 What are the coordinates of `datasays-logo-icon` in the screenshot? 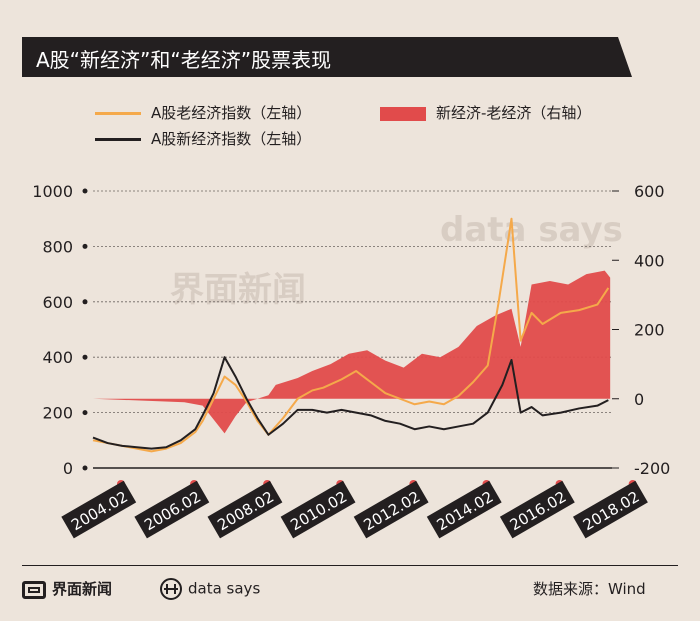 It's located at (171, 589).